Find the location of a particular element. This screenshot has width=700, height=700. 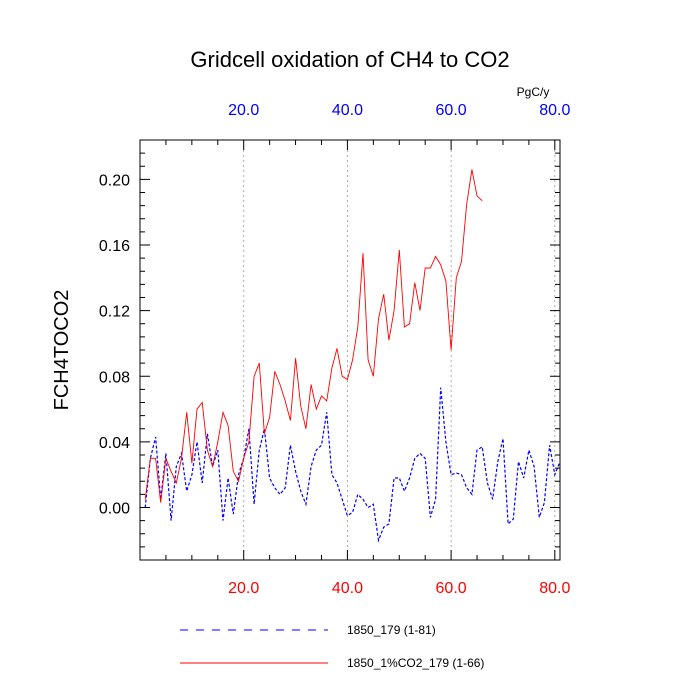

legend-label-2: 1850_1%CO2_179 (1-66) is located at coordinates (415, 663).